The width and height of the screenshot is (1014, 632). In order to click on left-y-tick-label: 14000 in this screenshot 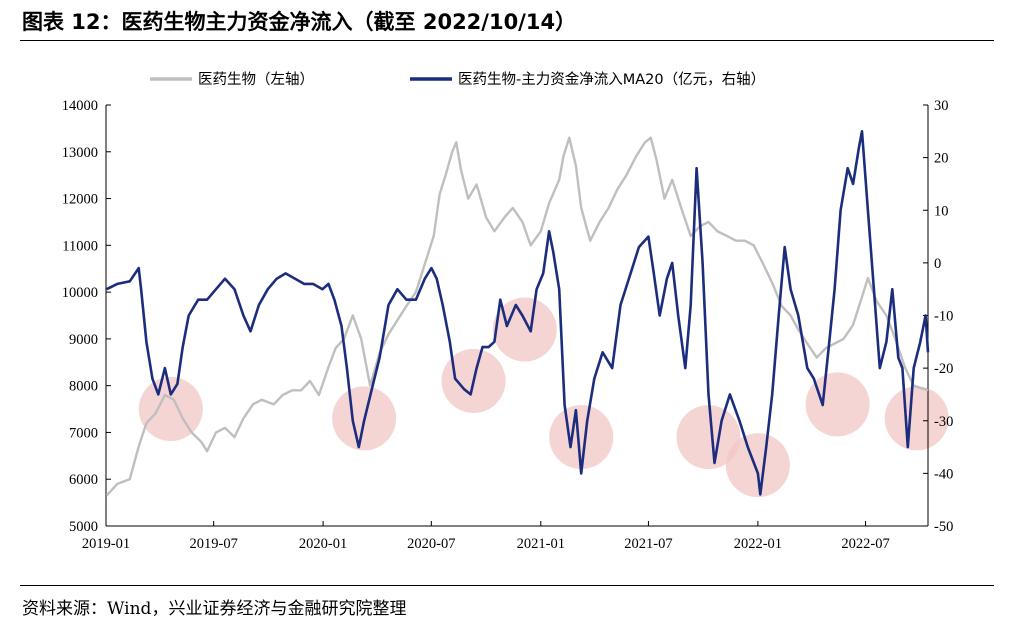, I will do `click(80, 106)`.